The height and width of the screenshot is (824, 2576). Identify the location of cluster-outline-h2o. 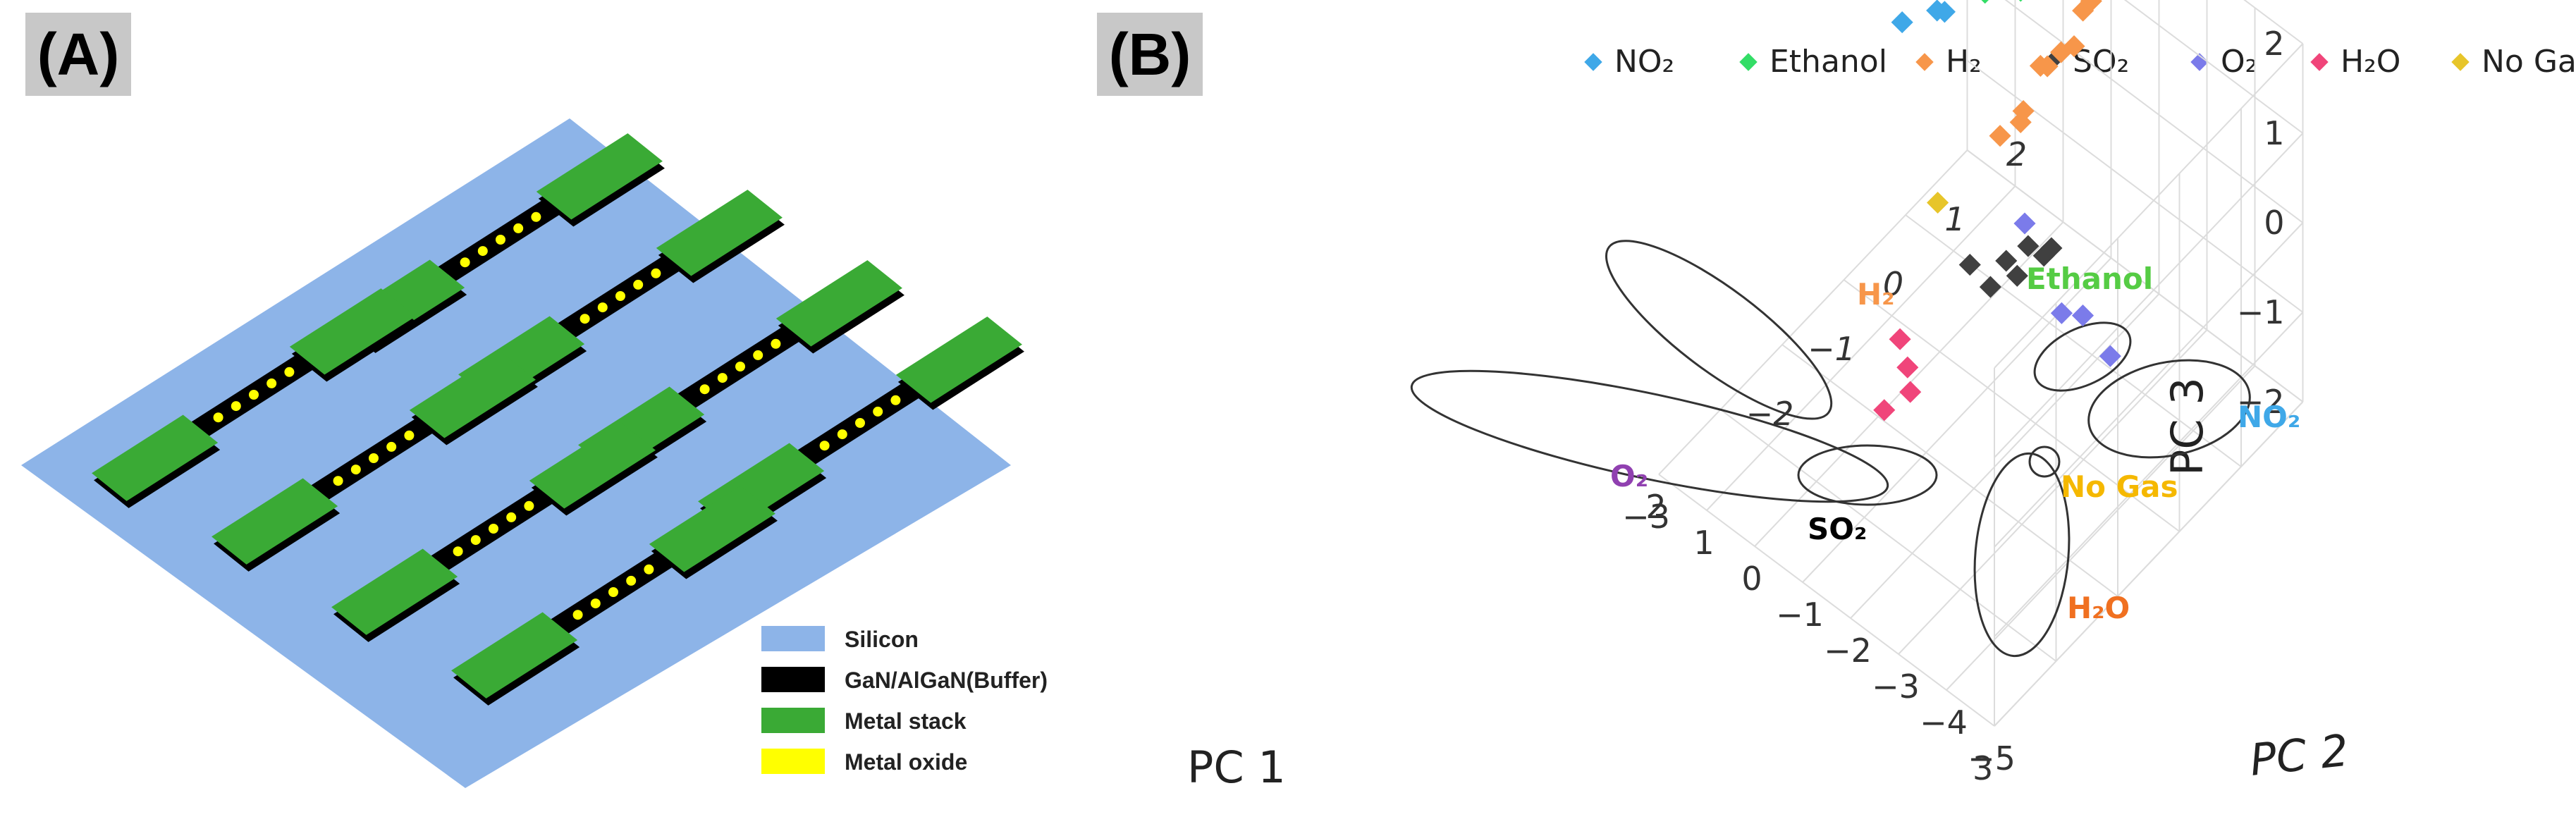
(2022, 555).